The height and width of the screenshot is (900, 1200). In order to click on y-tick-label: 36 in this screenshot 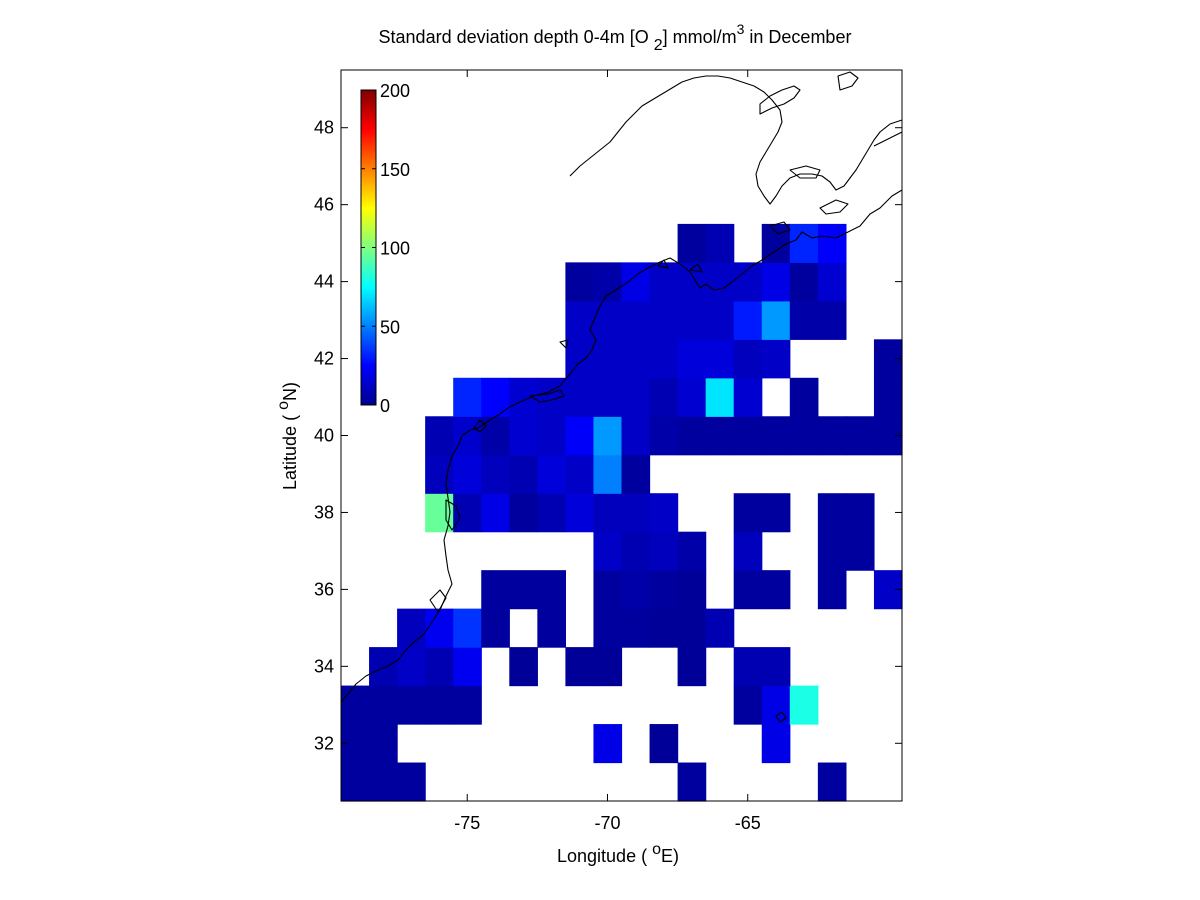, I will do `click(324, 589)`.